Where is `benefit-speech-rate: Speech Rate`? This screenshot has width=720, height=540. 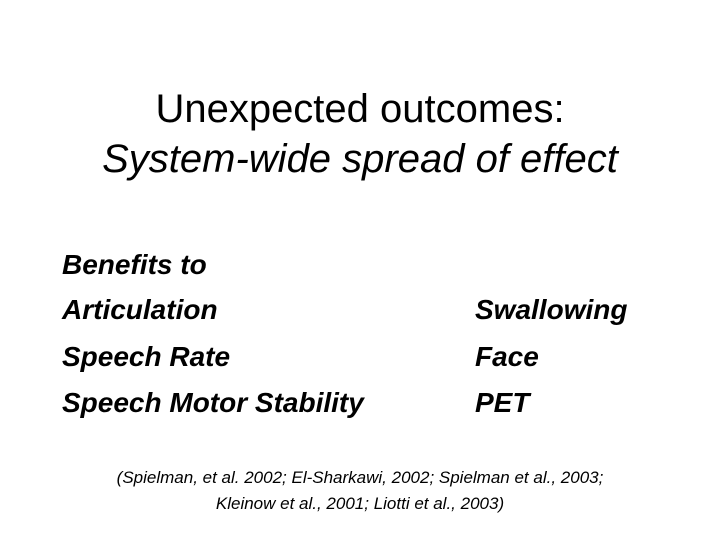
benefit-speech-rate: Speech Rate is located at coordinates (146, 356).